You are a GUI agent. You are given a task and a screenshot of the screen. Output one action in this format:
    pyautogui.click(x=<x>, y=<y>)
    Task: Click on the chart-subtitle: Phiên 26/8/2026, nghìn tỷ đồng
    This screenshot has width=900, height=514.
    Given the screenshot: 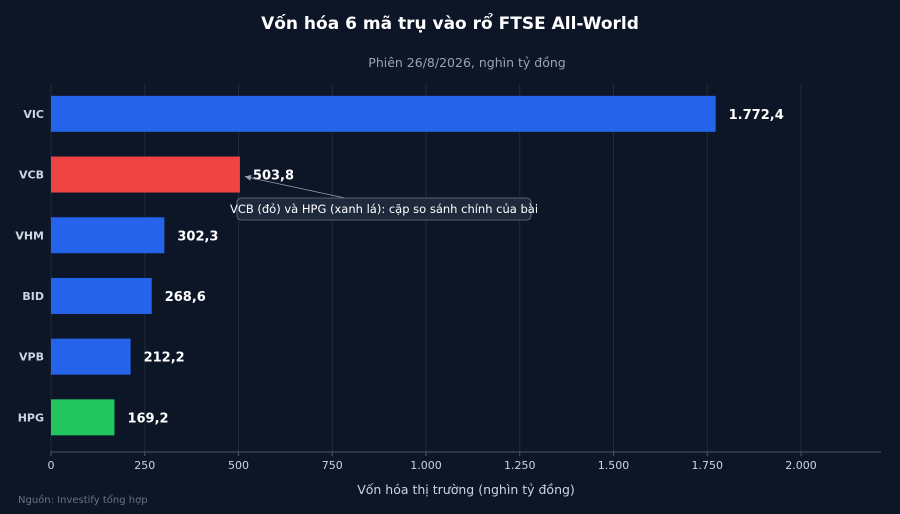 What is the action you would take?
    pyautogui.click(x=466, y=62)
    